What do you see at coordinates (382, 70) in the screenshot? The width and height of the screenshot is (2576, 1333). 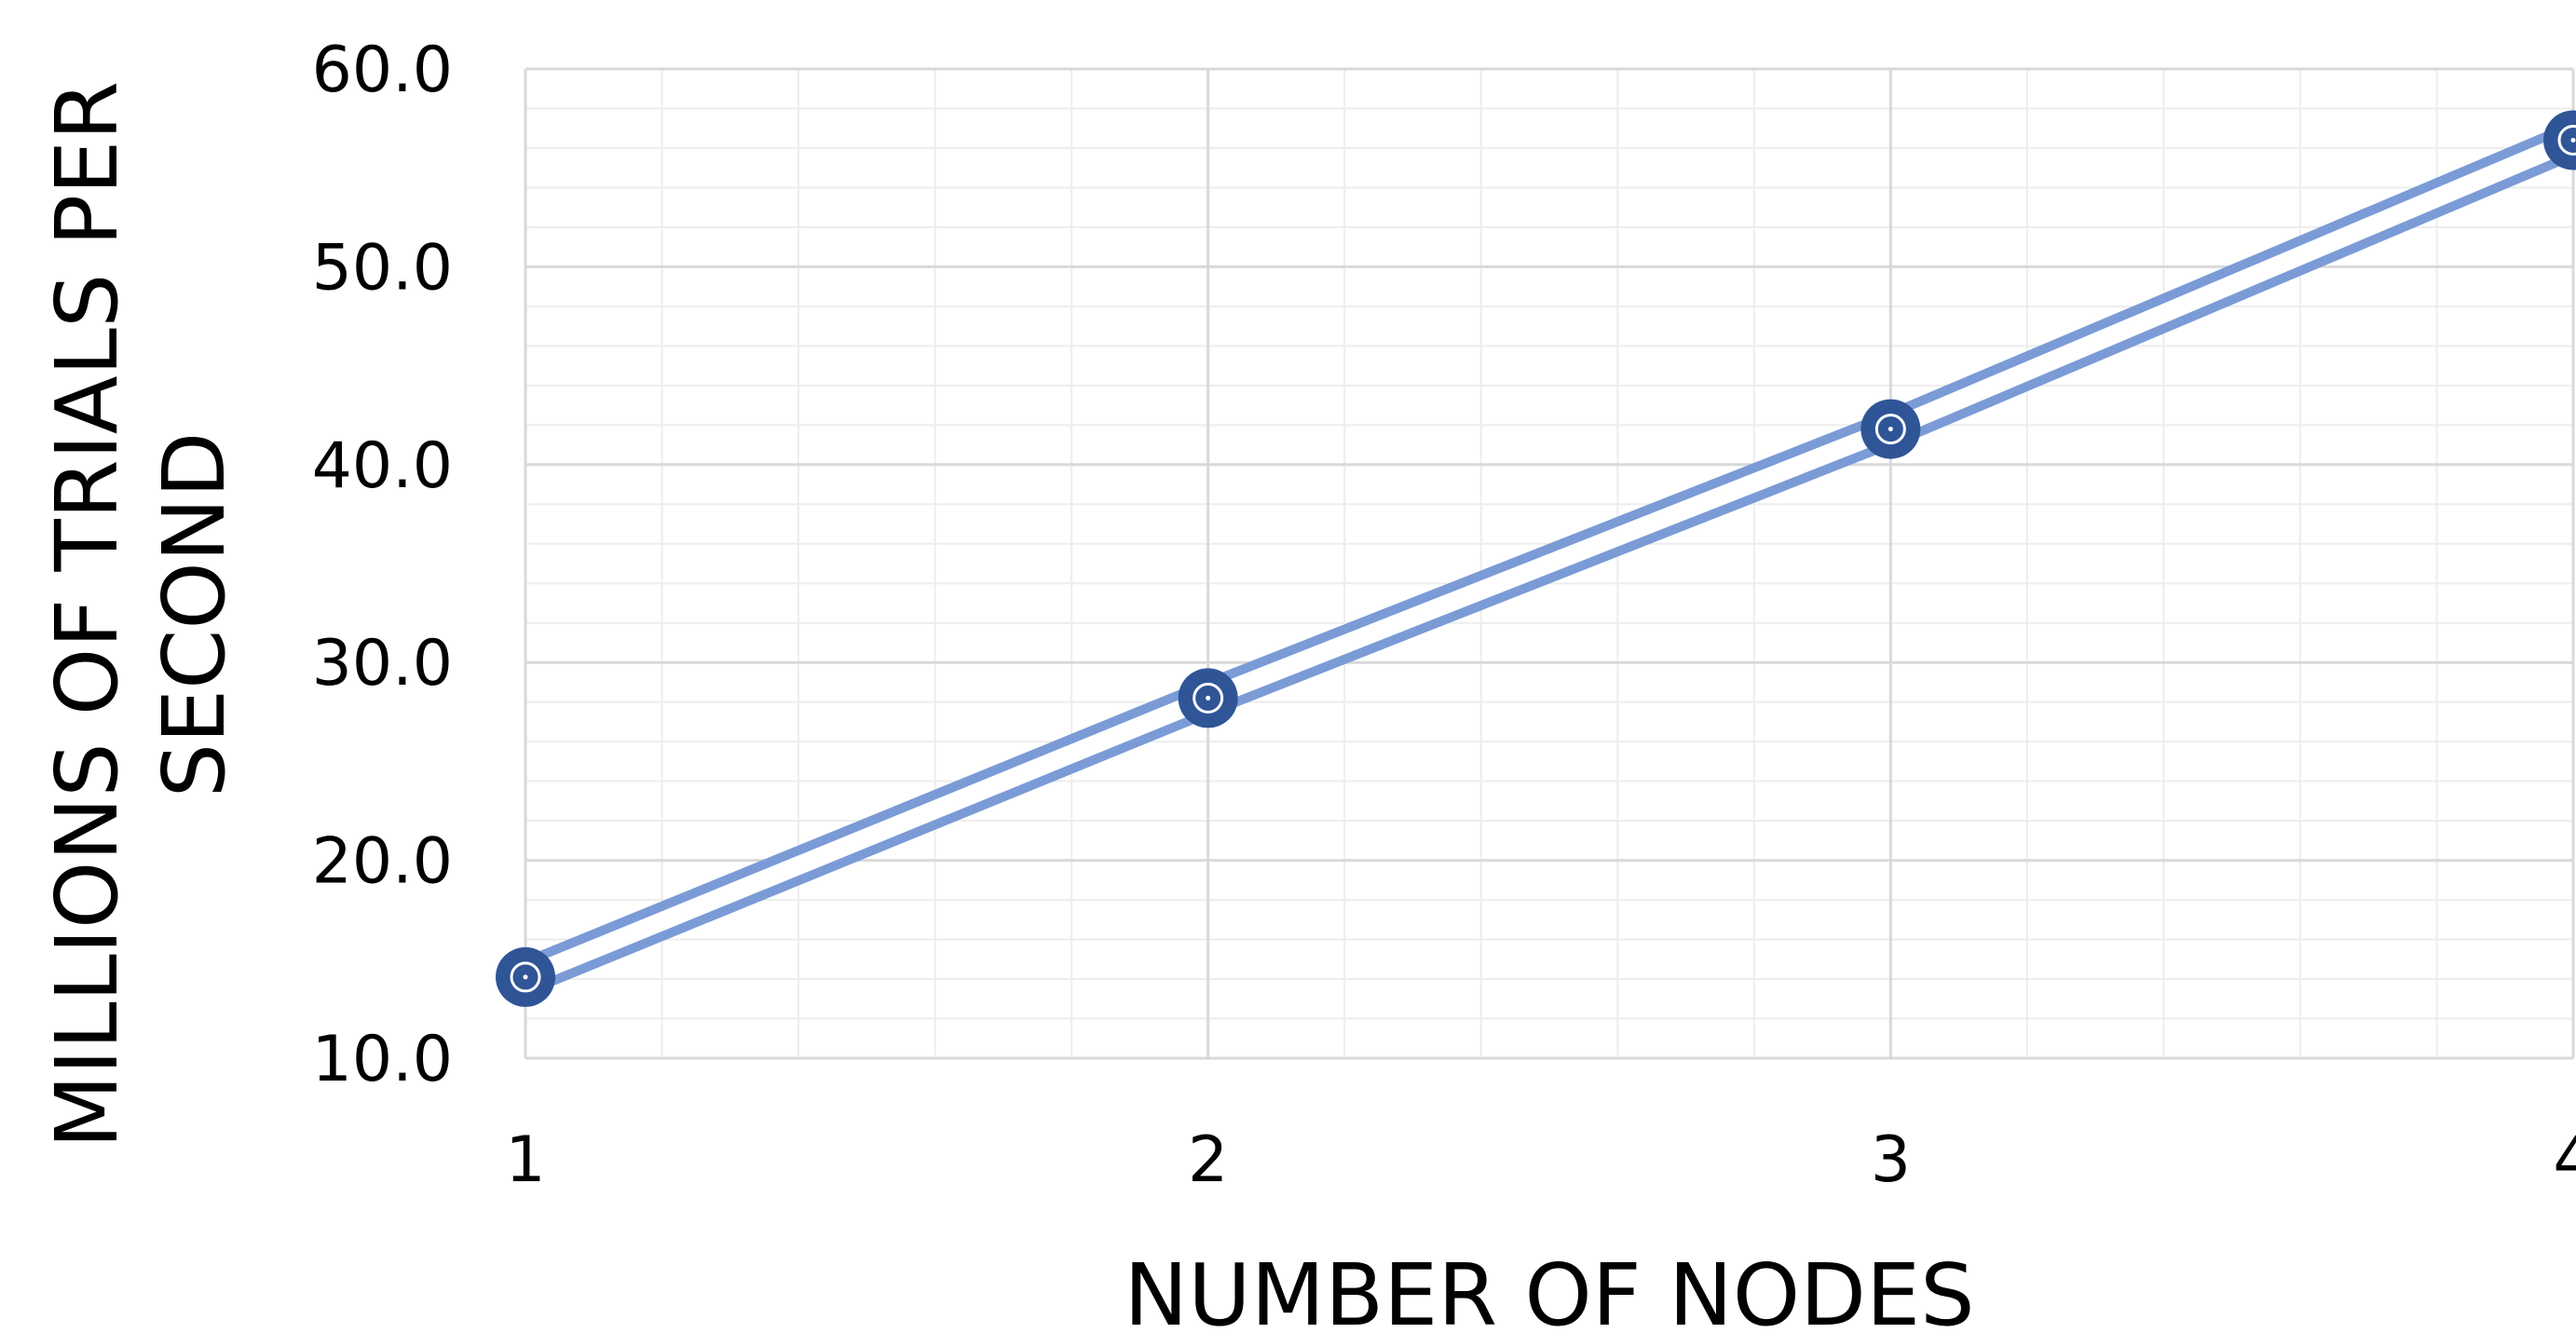 I see `y-tick-label: 60.0` at bounding box center [382, 70].